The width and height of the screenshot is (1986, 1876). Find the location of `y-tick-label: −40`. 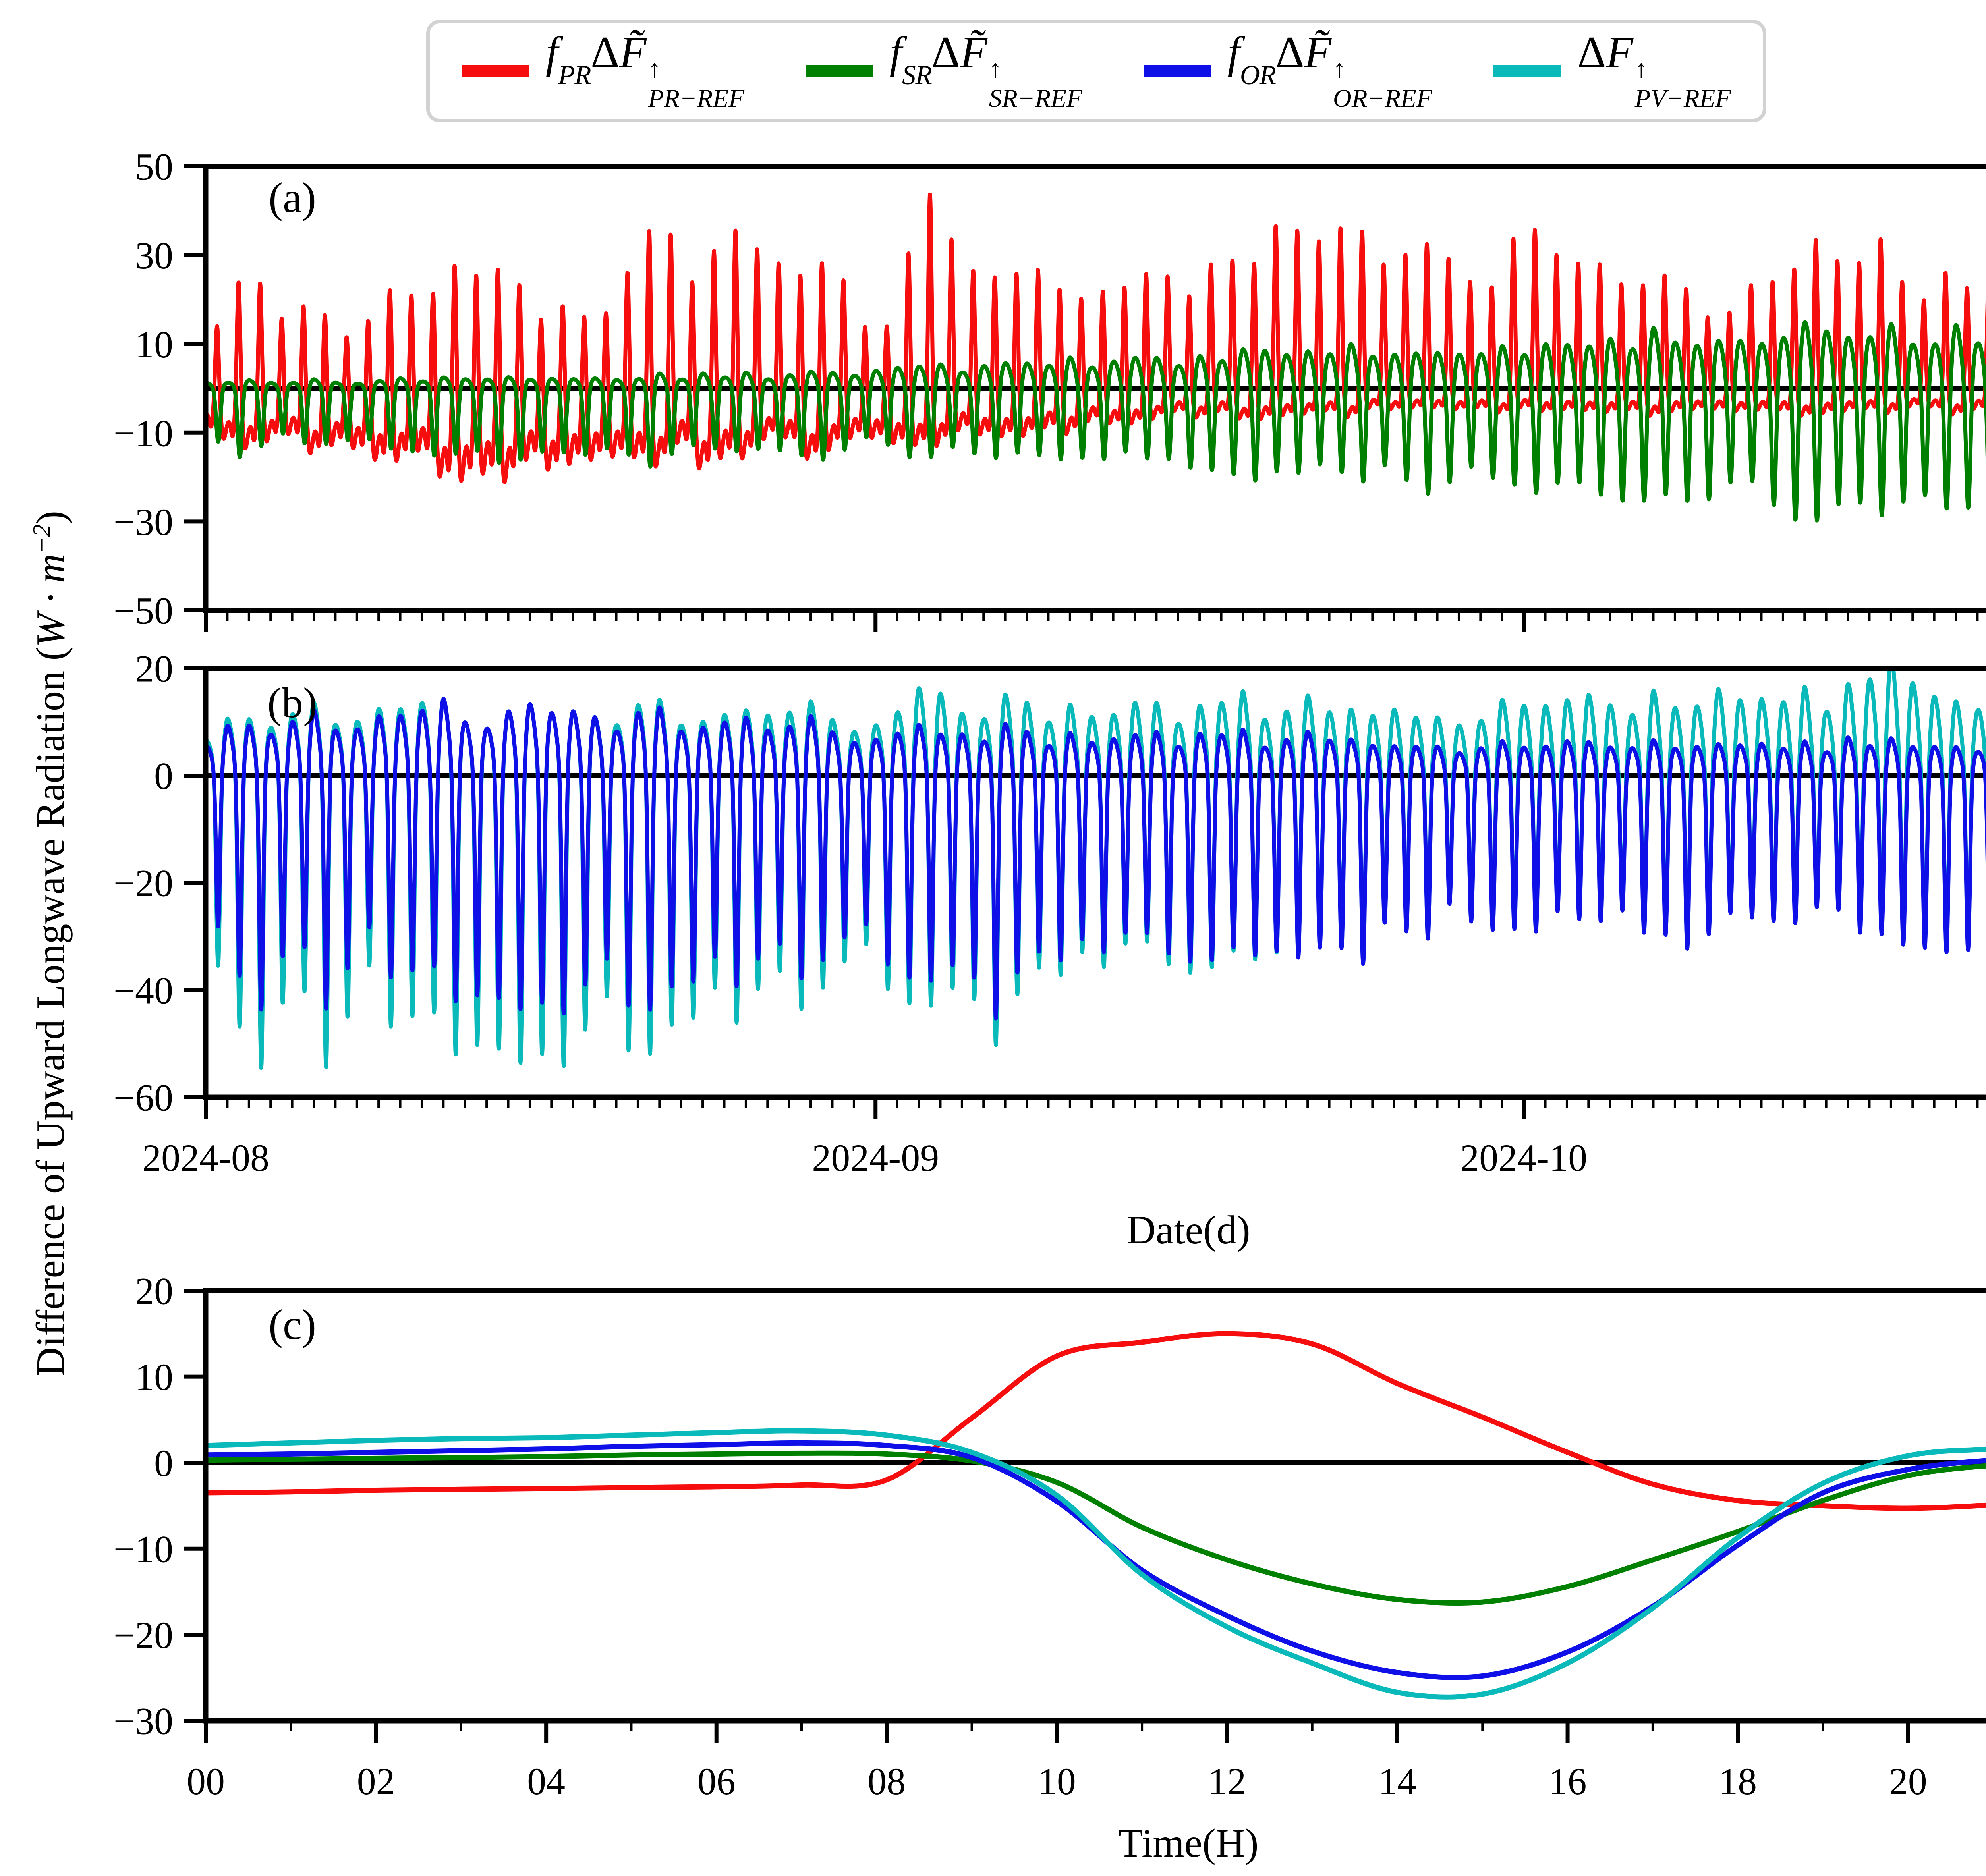

y-tick-label: −40 is located at coordinates (143, 991).